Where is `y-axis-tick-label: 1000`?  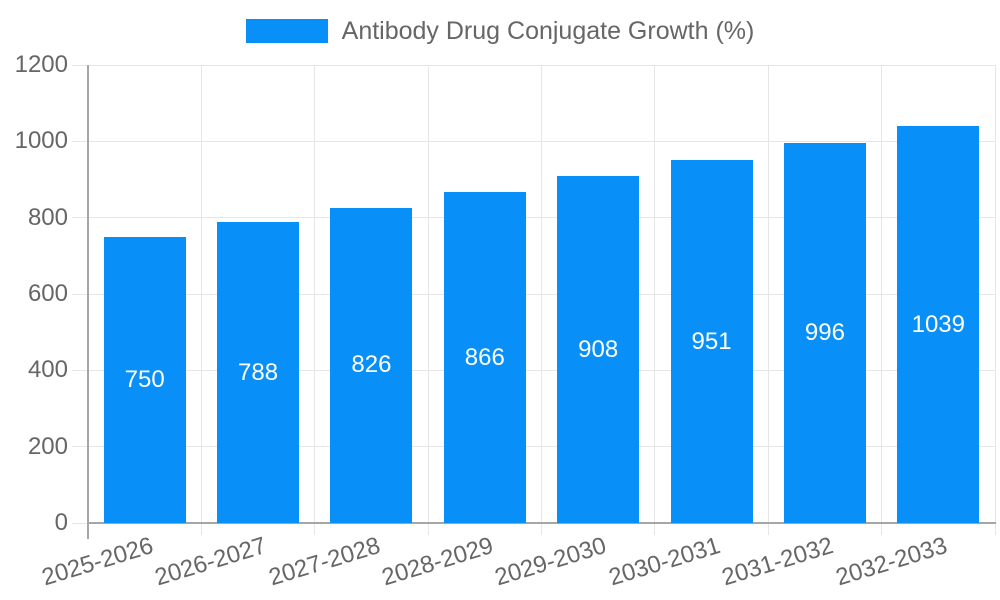
y-axis-tick-label: 1000 is located at coordinates (41, 141).